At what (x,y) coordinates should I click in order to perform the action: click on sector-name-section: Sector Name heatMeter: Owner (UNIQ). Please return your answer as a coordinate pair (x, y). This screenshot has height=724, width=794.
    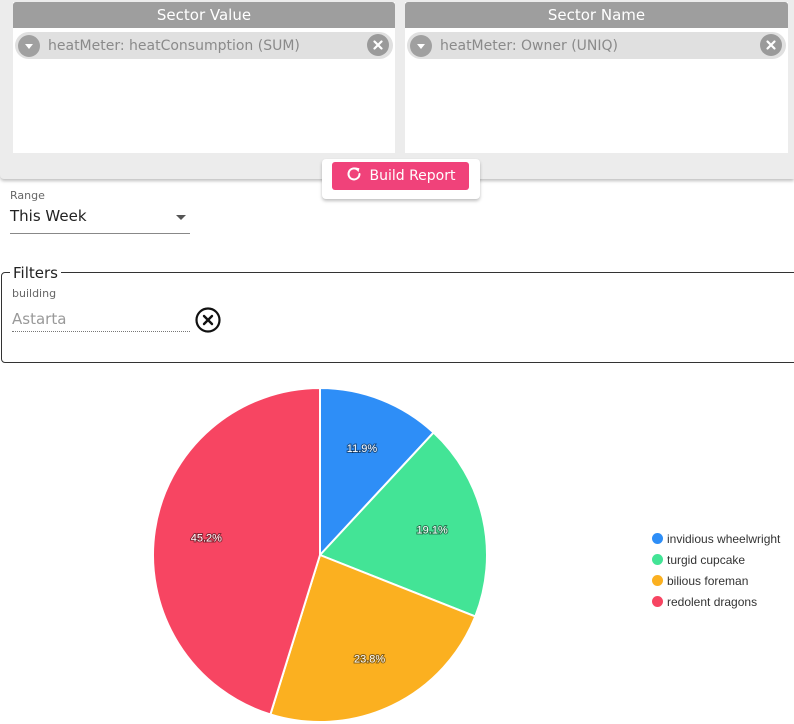
    Looking at the image, I should click on (596, 77).